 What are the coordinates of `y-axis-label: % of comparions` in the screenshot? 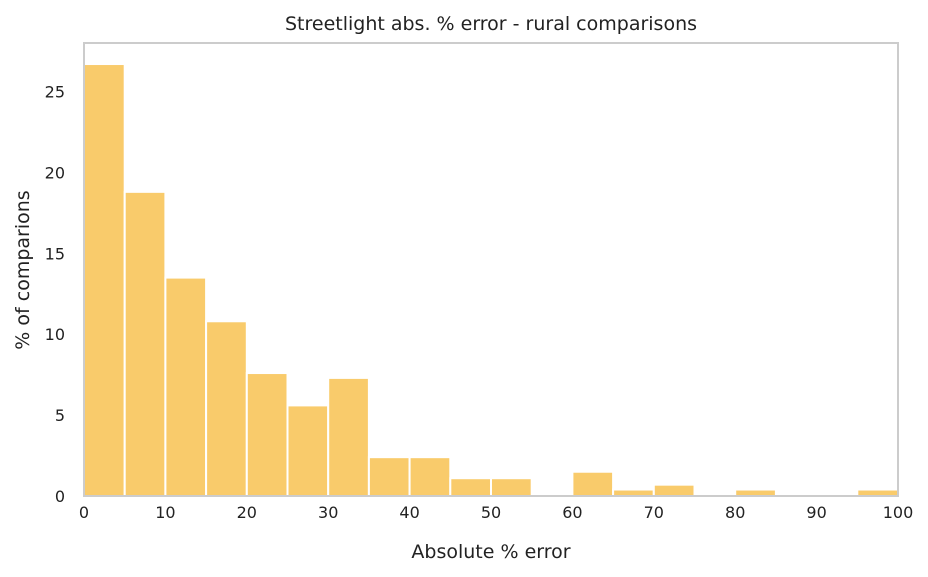 It's located at (23, 269).